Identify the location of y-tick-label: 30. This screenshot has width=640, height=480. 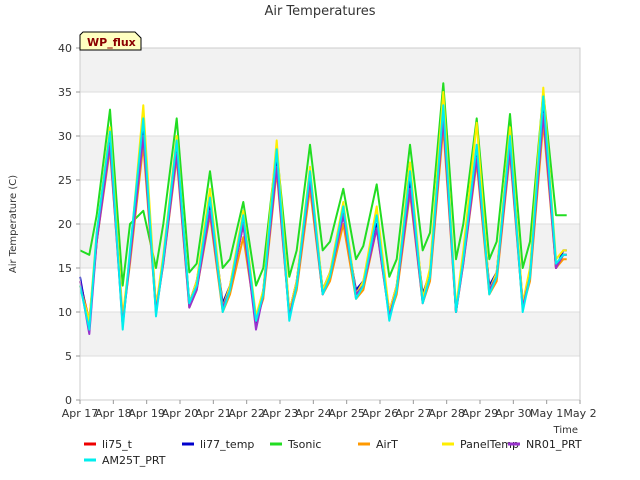
(65, 136).